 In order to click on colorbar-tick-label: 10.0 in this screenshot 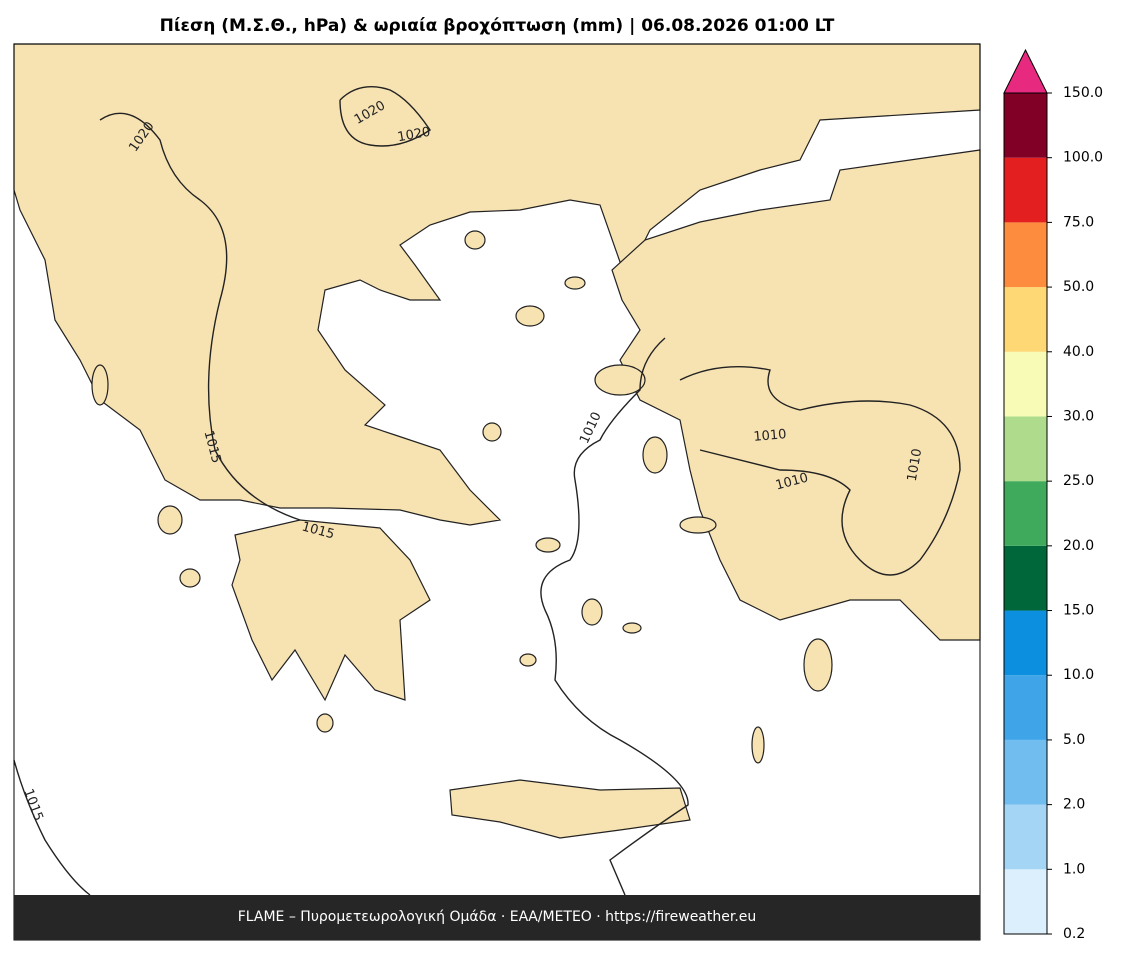, I will do `click(1078, 675)`.